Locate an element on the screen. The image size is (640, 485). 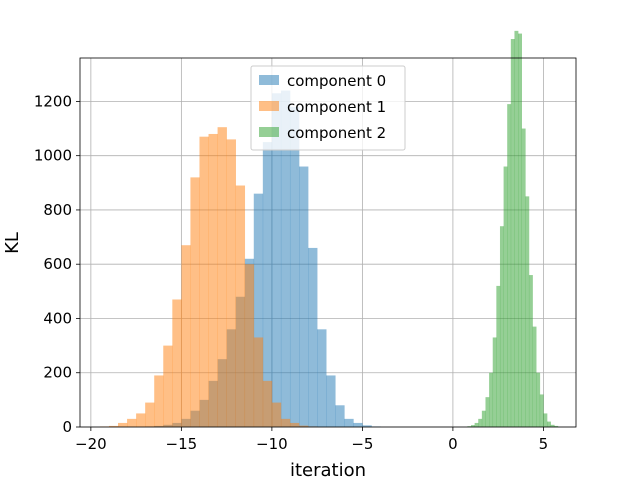
legend-label: component 2 is located at coordinates (336, 133).